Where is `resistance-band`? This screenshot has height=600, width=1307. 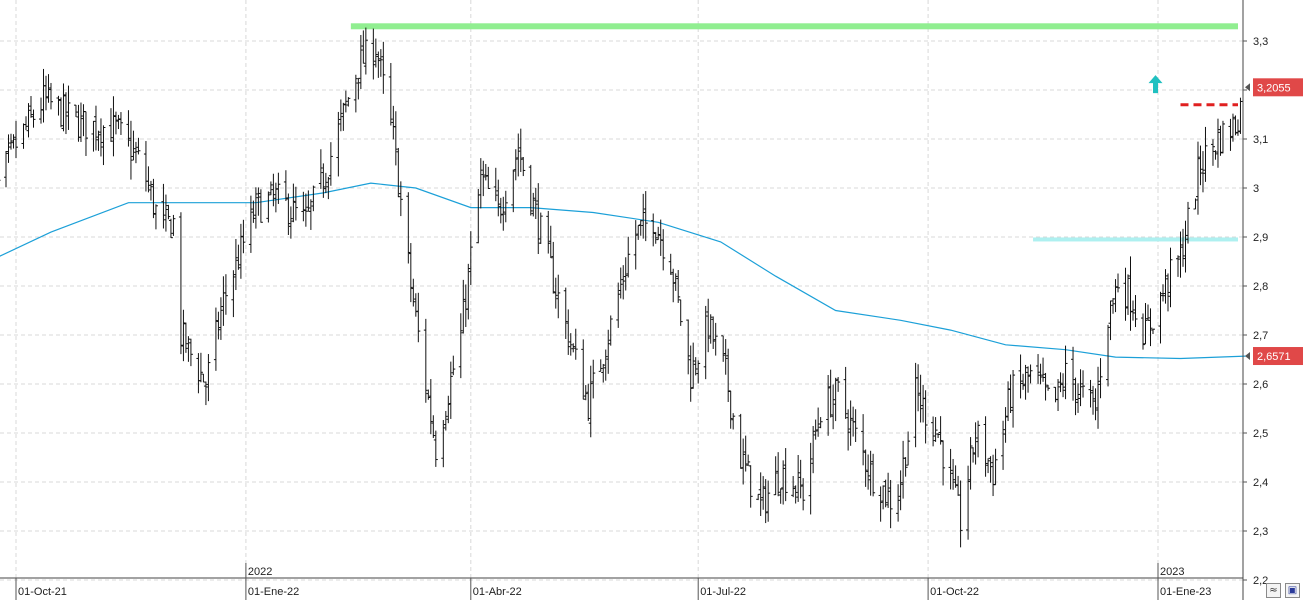
resistance-band is located at coordinates (1135, 239).